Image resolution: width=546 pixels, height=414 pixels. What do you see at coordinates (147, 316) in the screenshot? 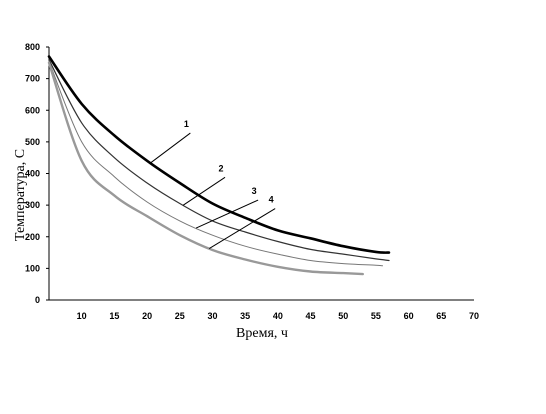
I see `x-tick-label: 20` at bounding box center [147, 316].